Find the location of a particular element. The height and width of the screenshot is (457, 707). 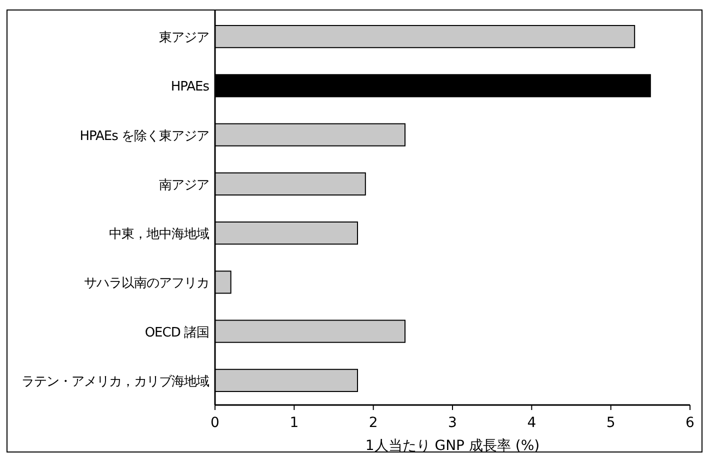

y-tick-label: 南アジア is located at coordinates (184, 185).